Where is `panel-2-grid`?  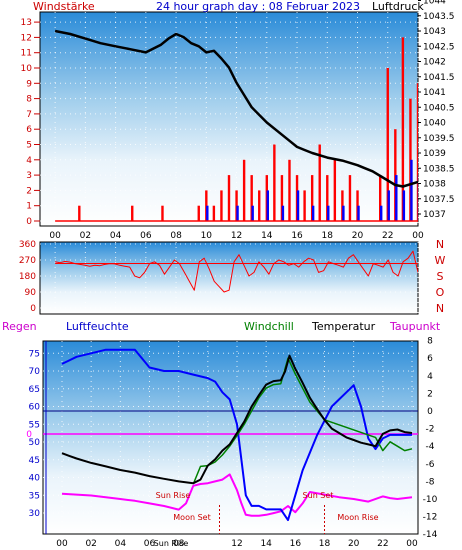
panel-2-grid is located at coordinates (229, 278).